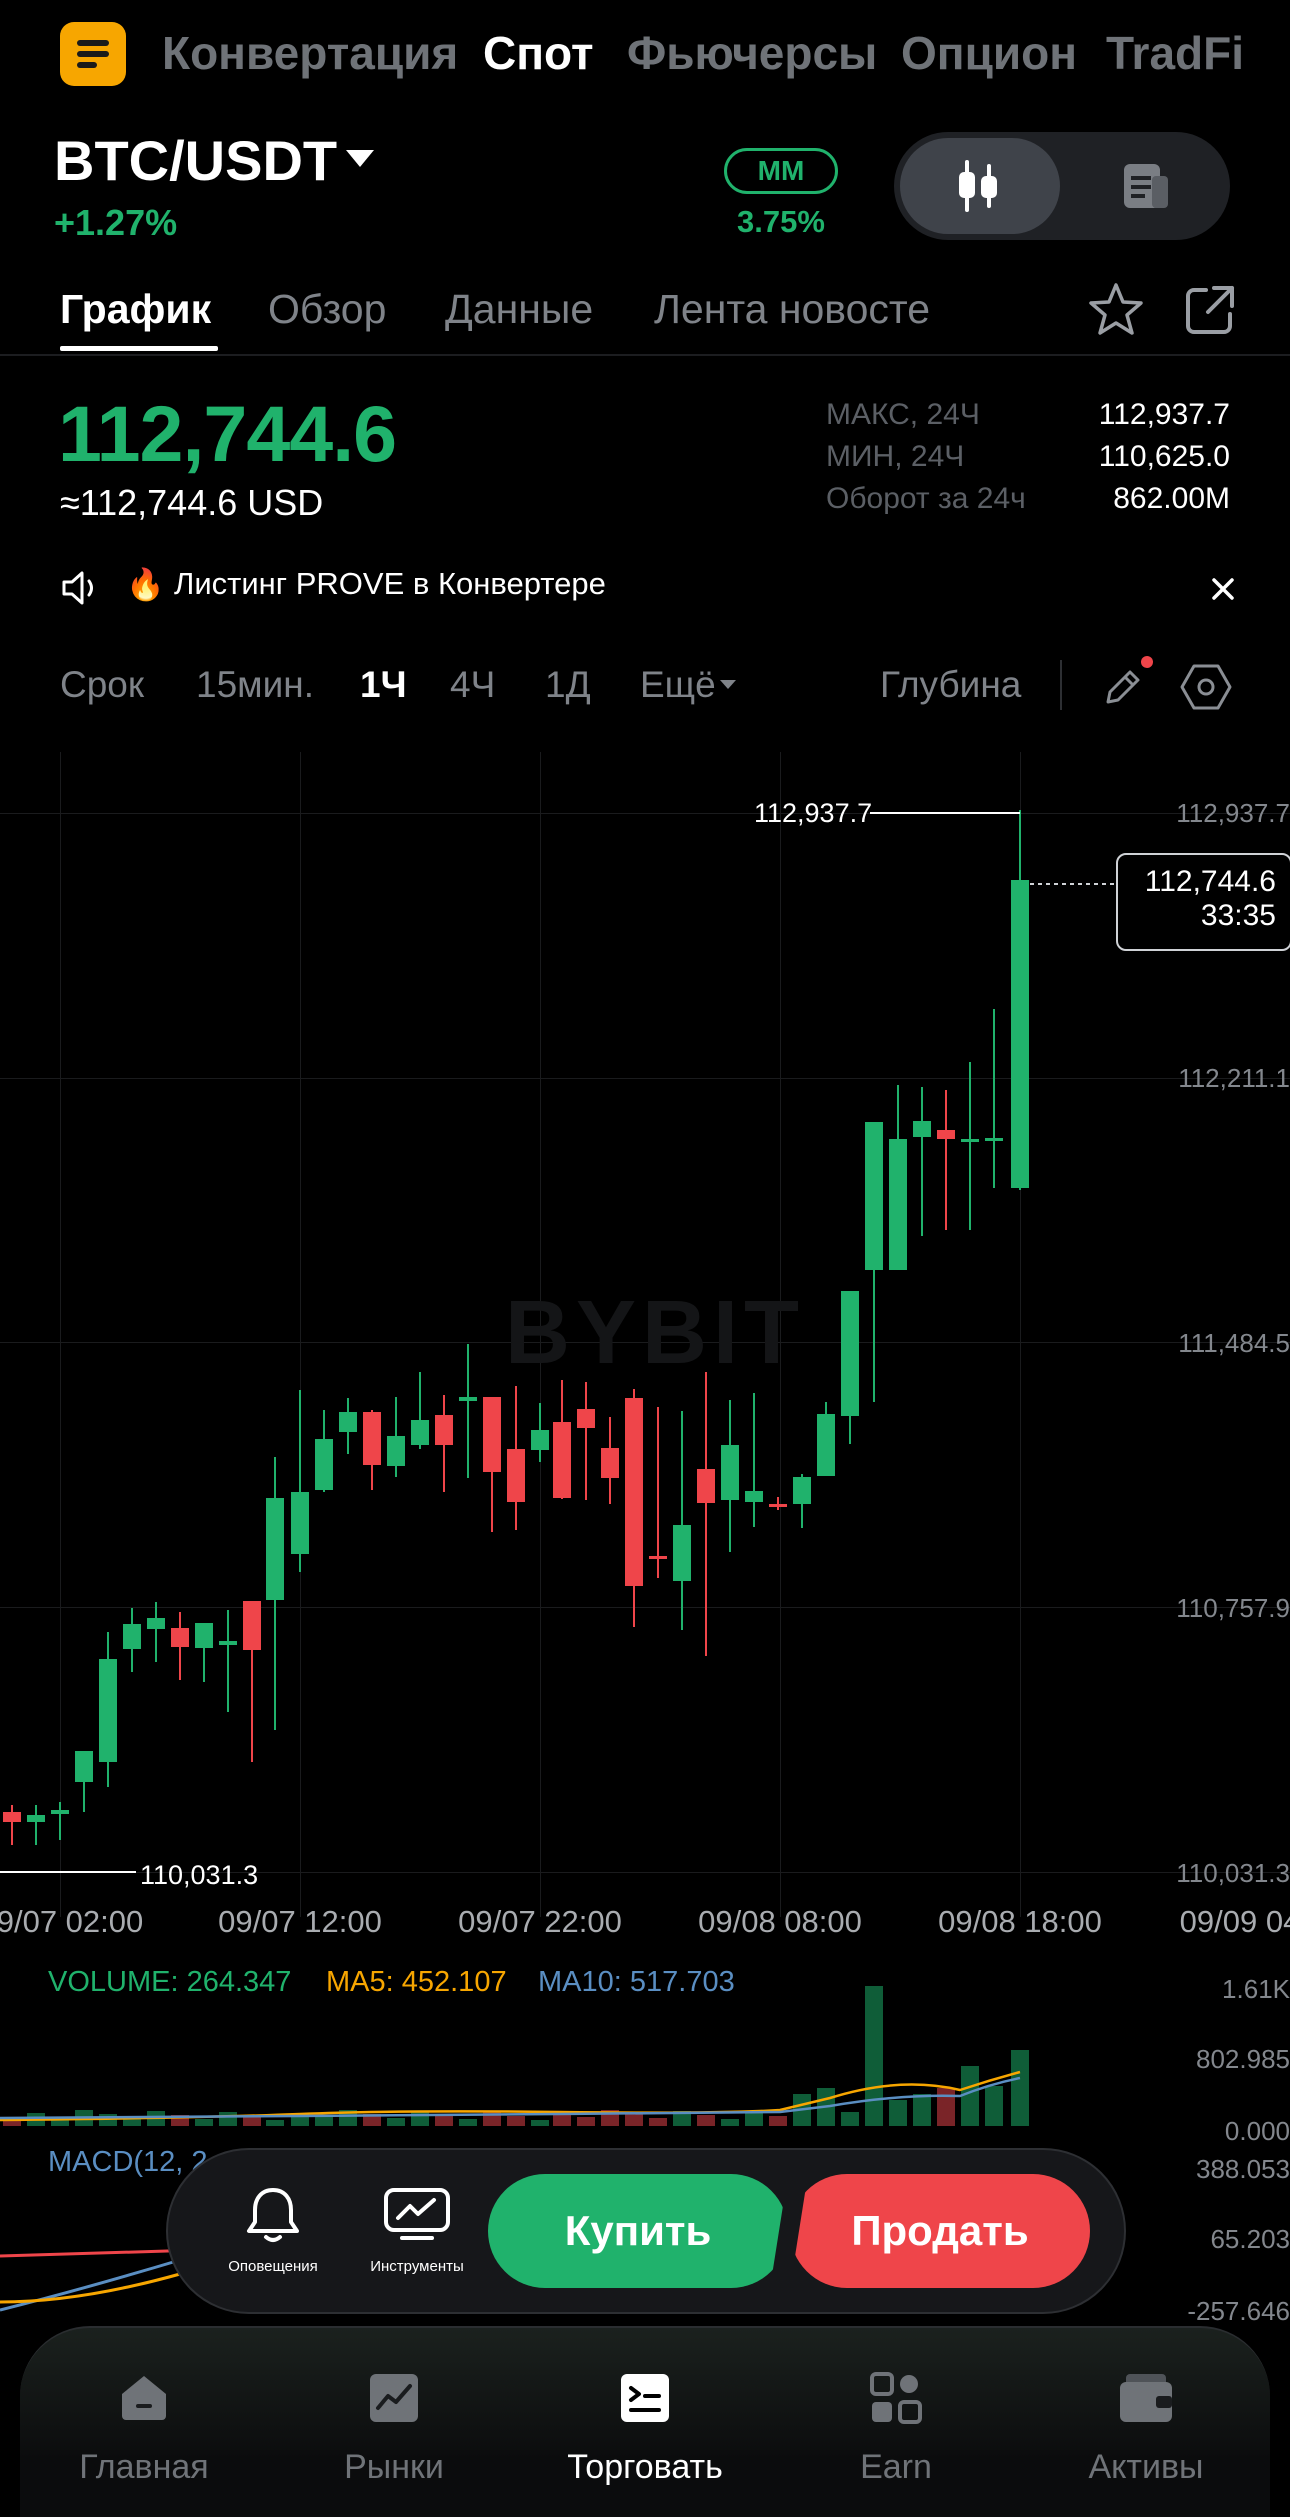  I want to click on candlestick-icon, so click(978, 186).